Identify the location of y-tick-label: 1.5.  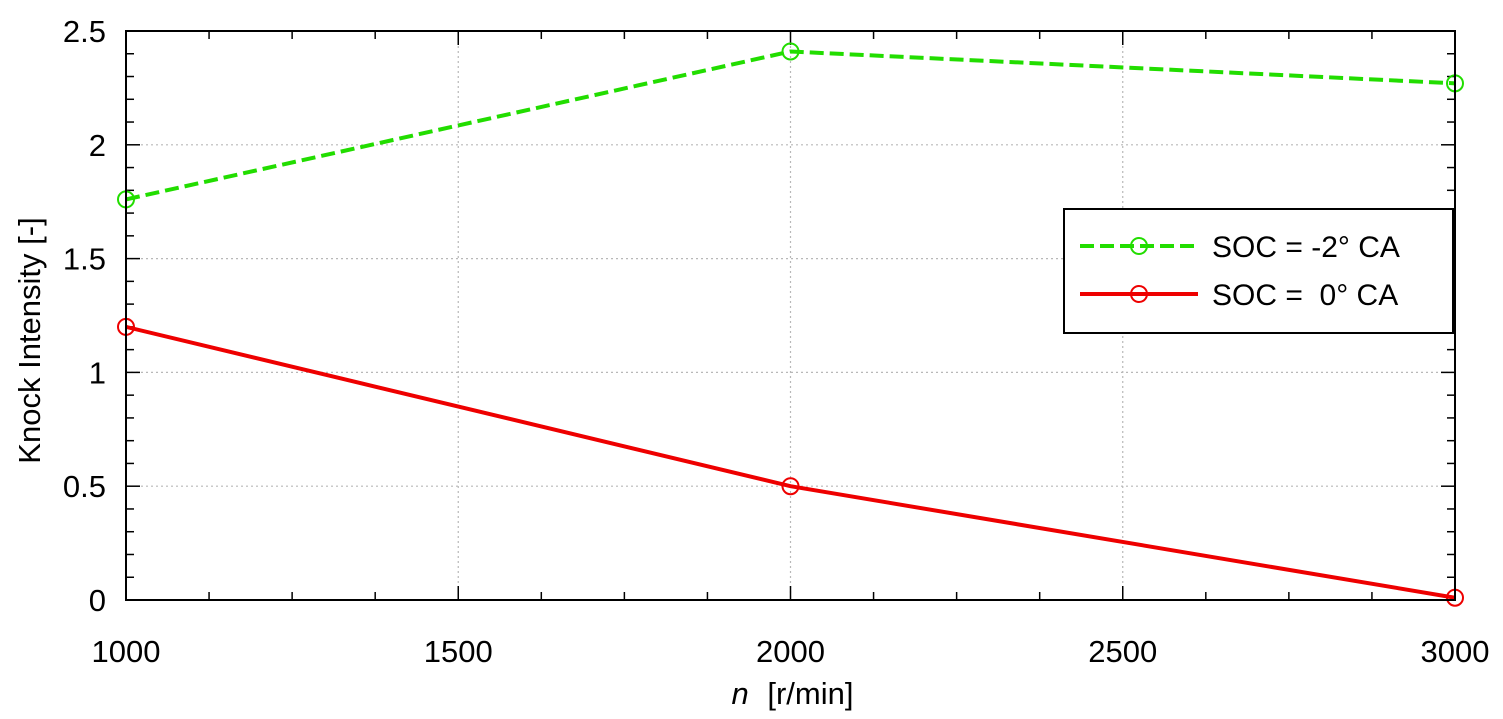
(84, 259).